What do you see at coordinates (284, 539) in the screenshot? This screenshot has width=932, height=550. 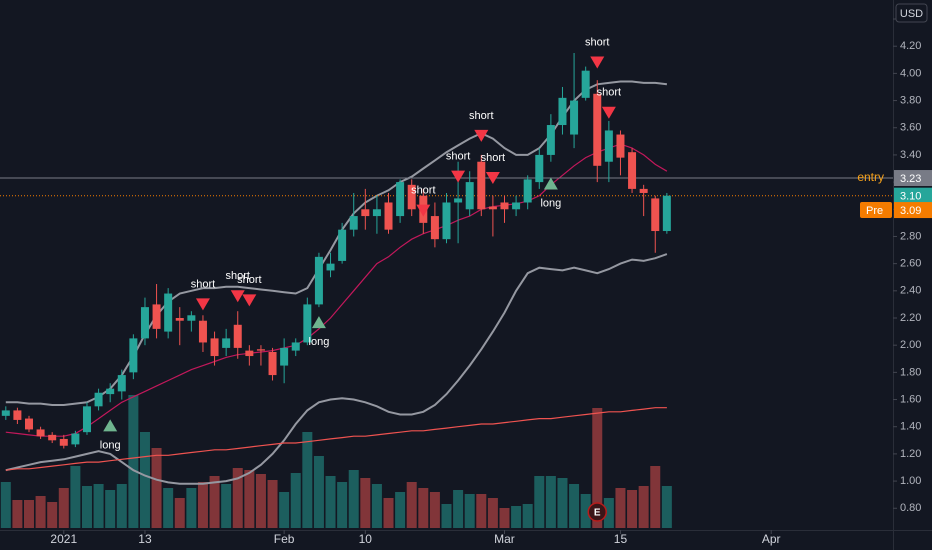 I see `x-tick-label: Feb` at bounding box center [284, 539].